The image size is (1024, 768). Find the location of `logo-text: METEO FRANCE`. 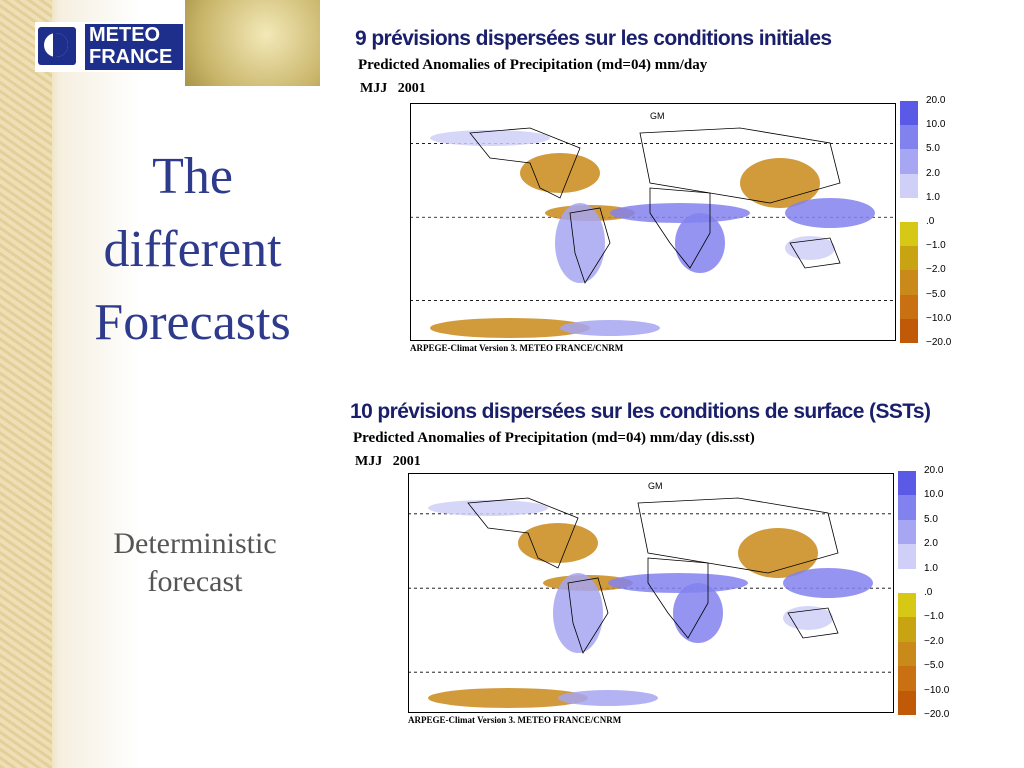

logo-text: METEO FRANCE is located at coordinates (134, 47).